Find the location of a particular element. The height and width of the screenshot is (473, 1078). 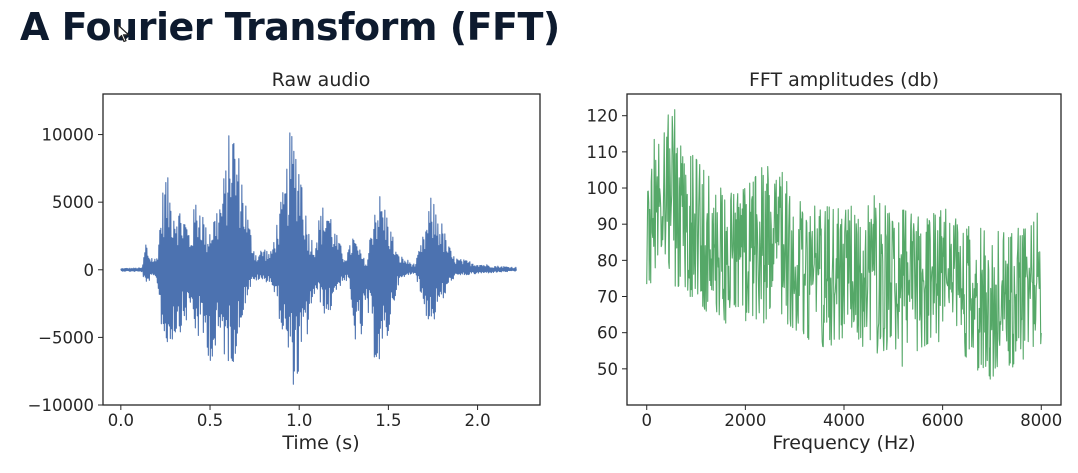

fft-y-tick-label: 50 is located at coordinates (607, 369).